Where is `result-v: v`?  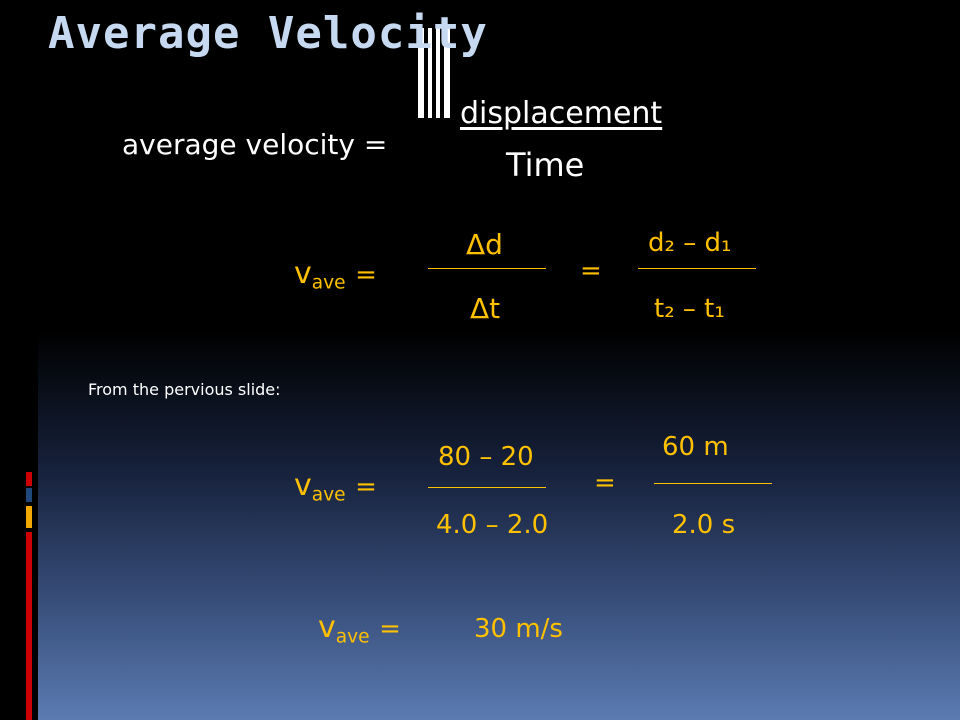
result-v: v is located at coordinates (327, 627).